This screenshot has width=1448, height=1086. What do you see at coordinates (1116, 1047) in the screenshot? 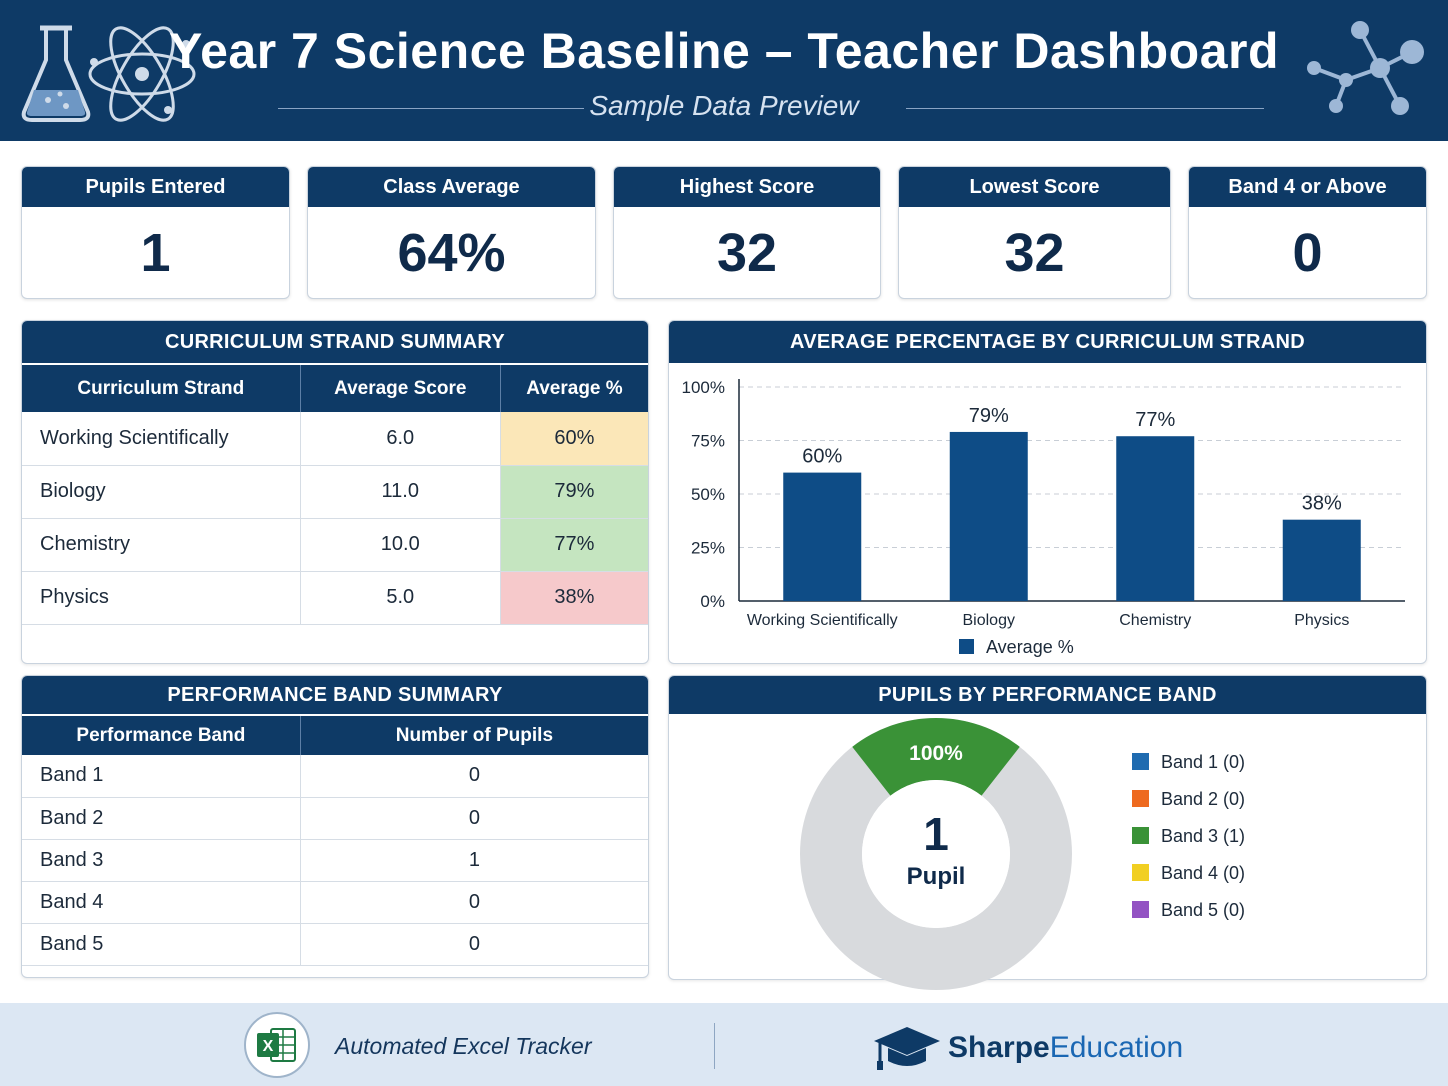
I see `brand-light: Education` at bounding box center [1116, 1047].